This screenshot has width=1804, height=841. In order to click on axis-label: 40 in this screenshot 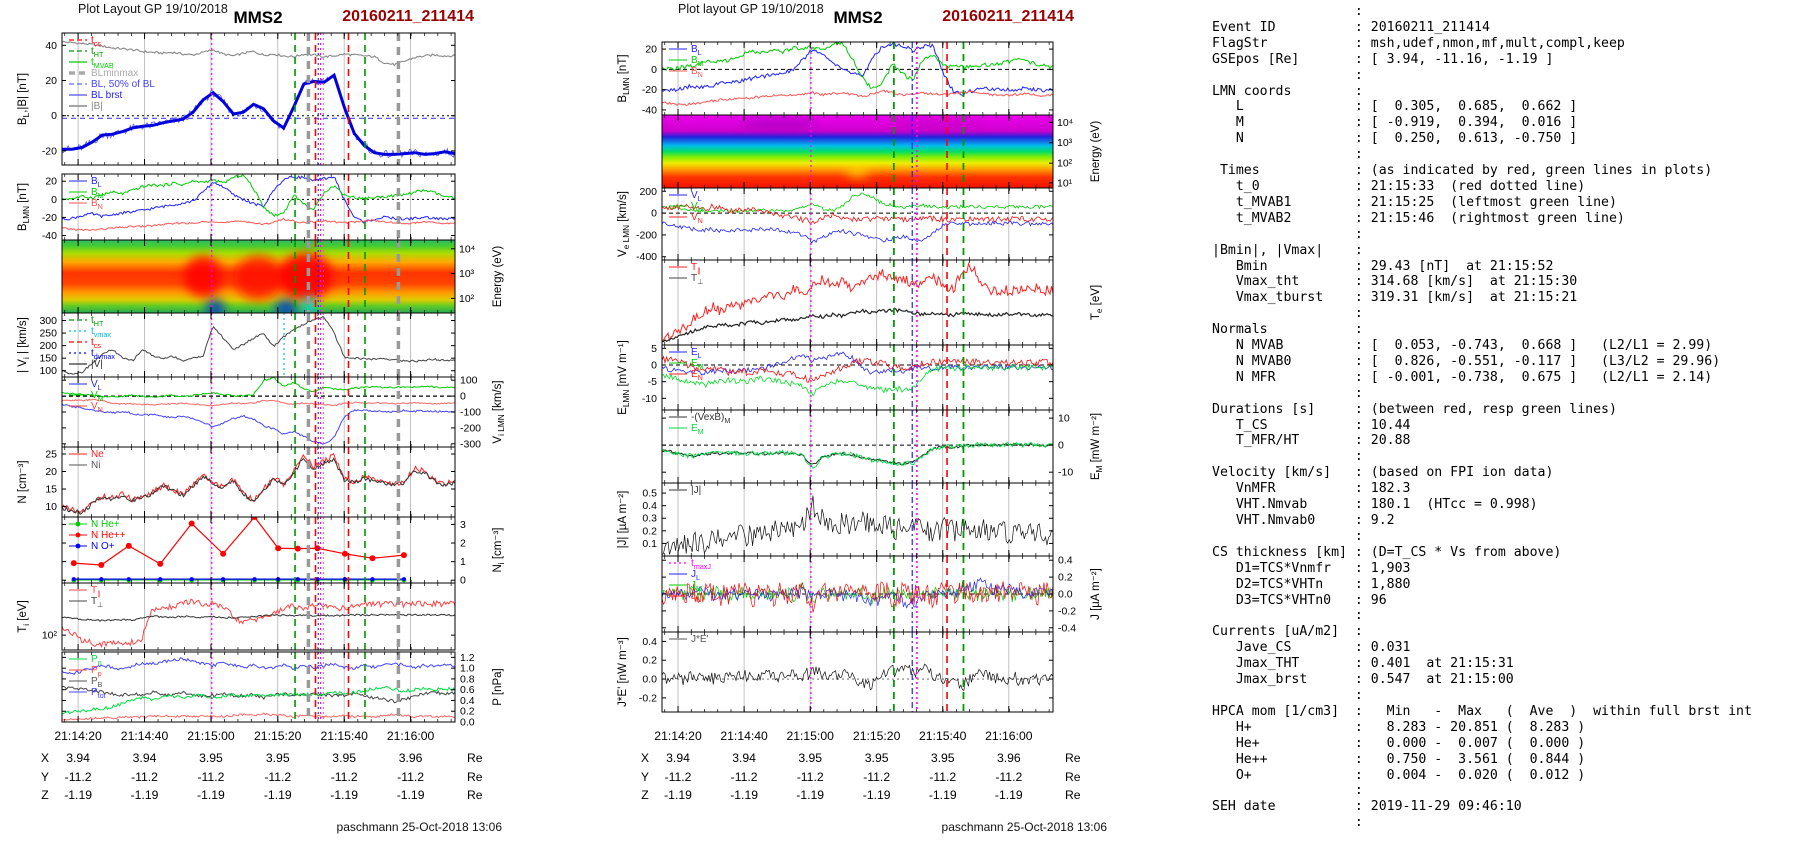, I will do `click(51, 46)`.